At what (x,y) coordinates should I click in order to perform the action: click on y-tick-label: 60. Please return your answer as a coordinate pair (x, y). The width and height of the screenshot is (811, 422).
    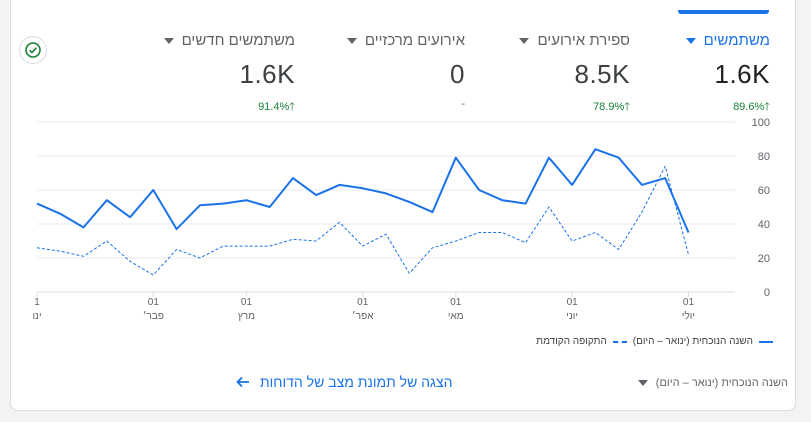
    Looking at the image, I should click on (764, 191).